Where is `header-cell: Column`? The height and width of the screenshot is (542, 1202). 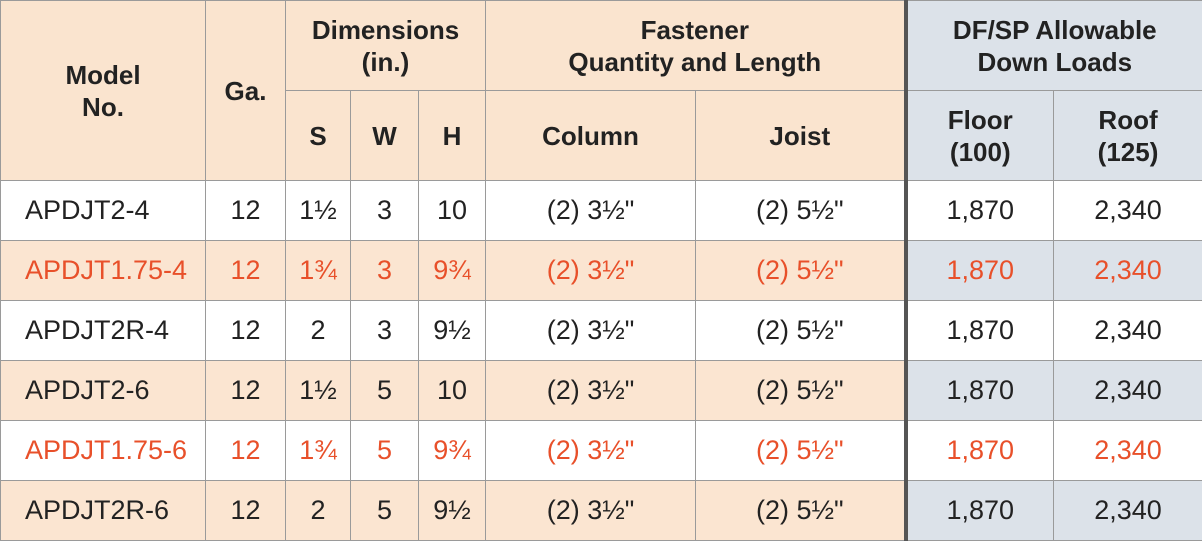 header-cell: Column is located at coordinates (591, 135).